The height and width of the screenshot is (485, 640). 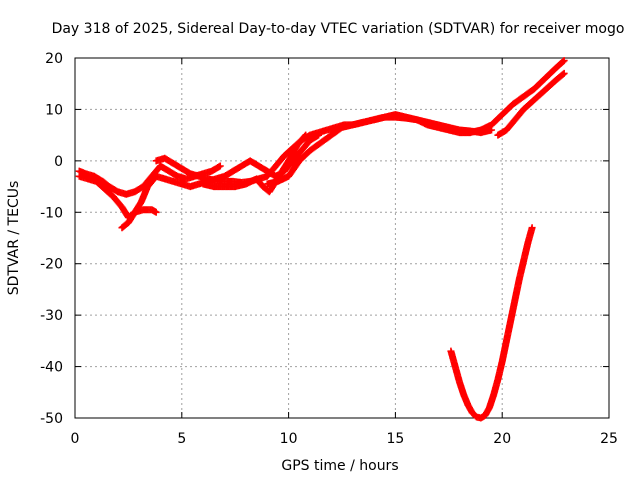 I want to click on x-tick-label: 10, so click(x=289, y=439).